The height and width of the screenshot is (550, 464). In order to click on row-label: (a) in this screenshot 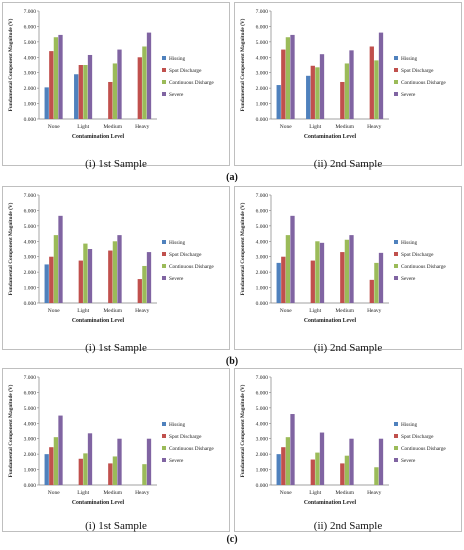, I will do `click(232, 177)`.